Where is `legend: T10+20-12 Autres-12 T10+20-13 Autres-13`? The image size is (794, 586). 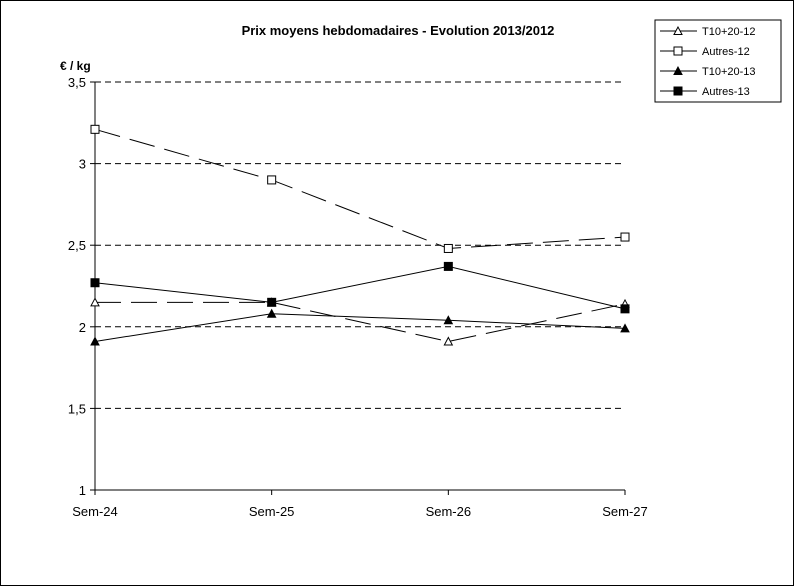 legend: T10+20-12 Autres-12 T10+20-13 Autres-13 is located at coordinates (718, 61).